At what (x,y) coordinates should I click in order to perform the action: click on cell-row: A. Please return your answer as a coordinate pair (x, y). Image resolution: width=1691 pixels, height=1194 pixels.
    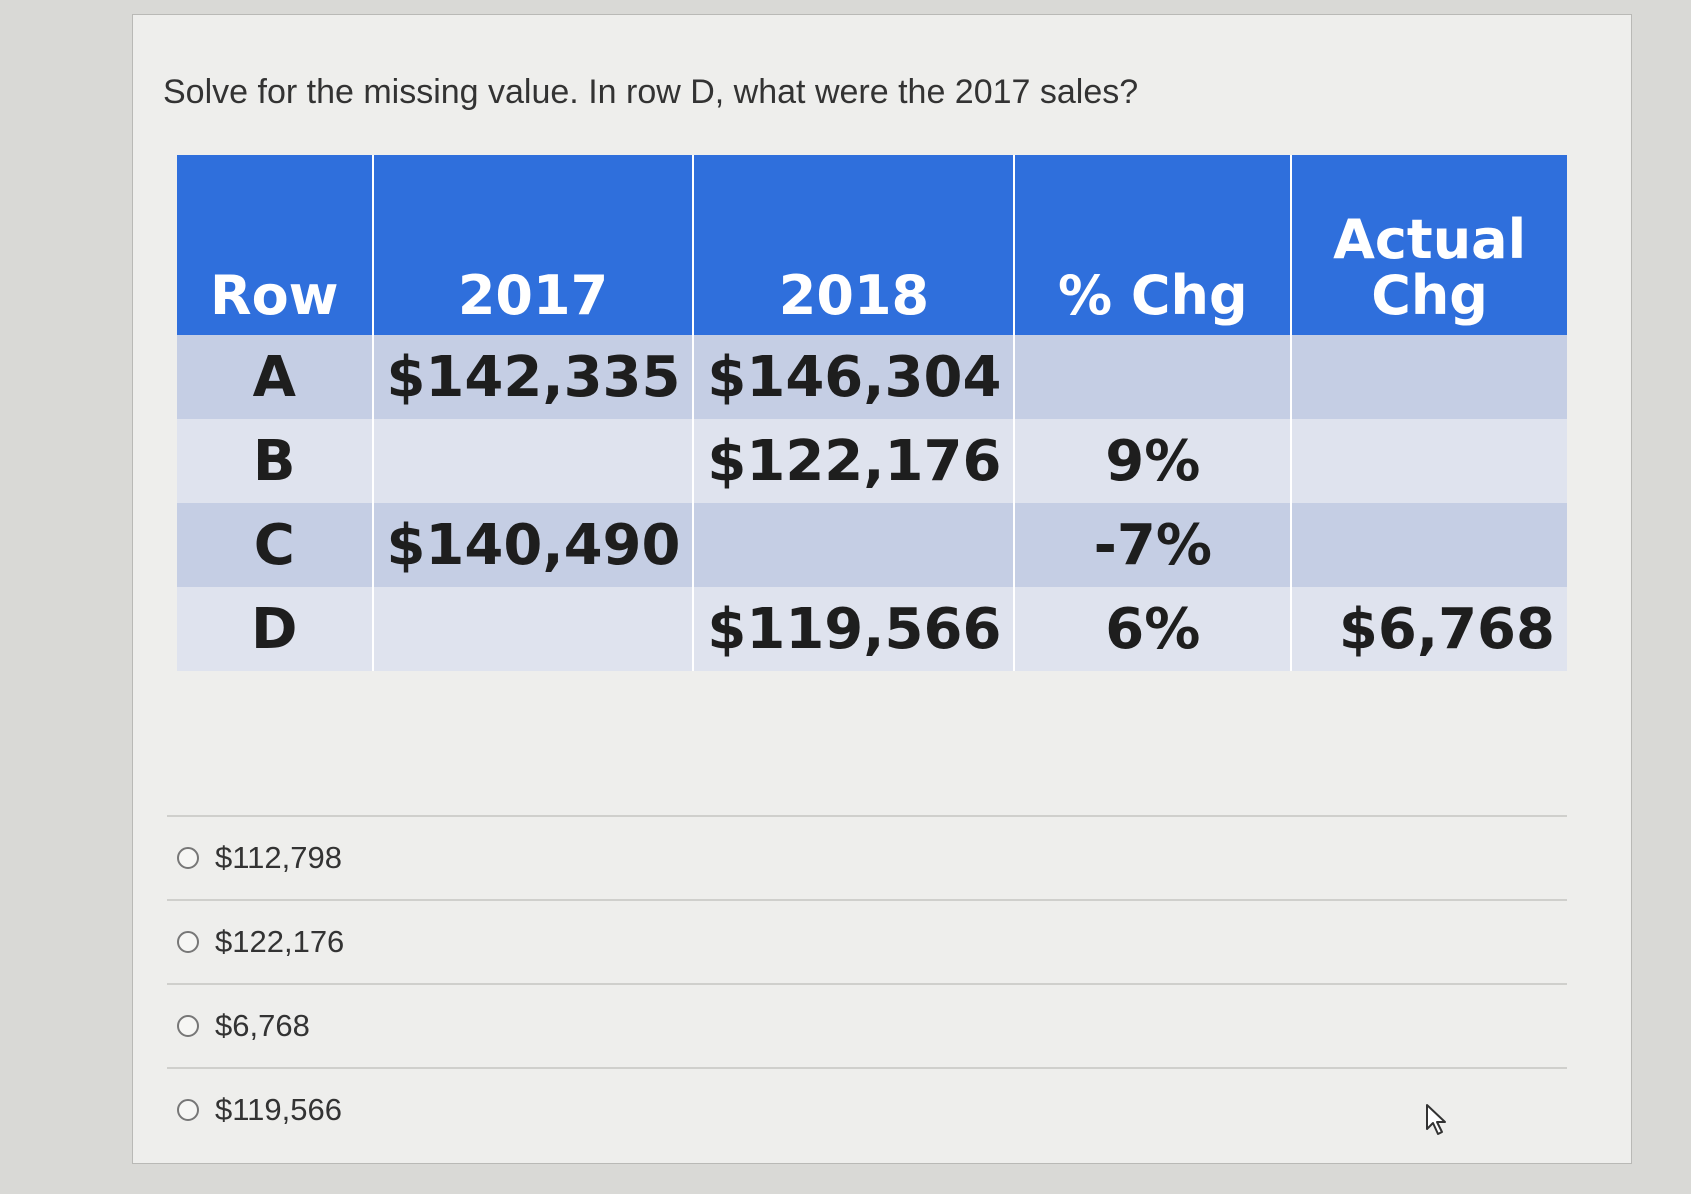
    Looking at the image, I should click on (275, 377).